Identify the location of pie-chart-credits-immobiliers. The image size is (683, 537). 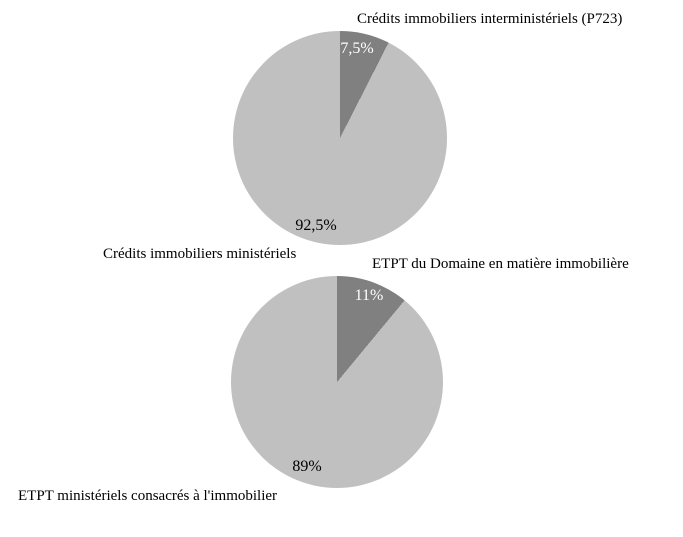
(340, 138).